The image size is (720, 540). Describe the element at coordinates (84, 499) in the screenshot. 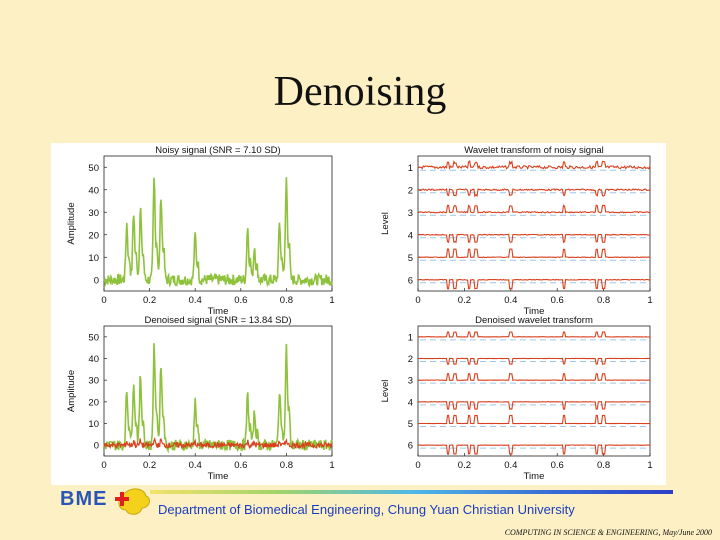

I see `logo-text: BME` at that location.